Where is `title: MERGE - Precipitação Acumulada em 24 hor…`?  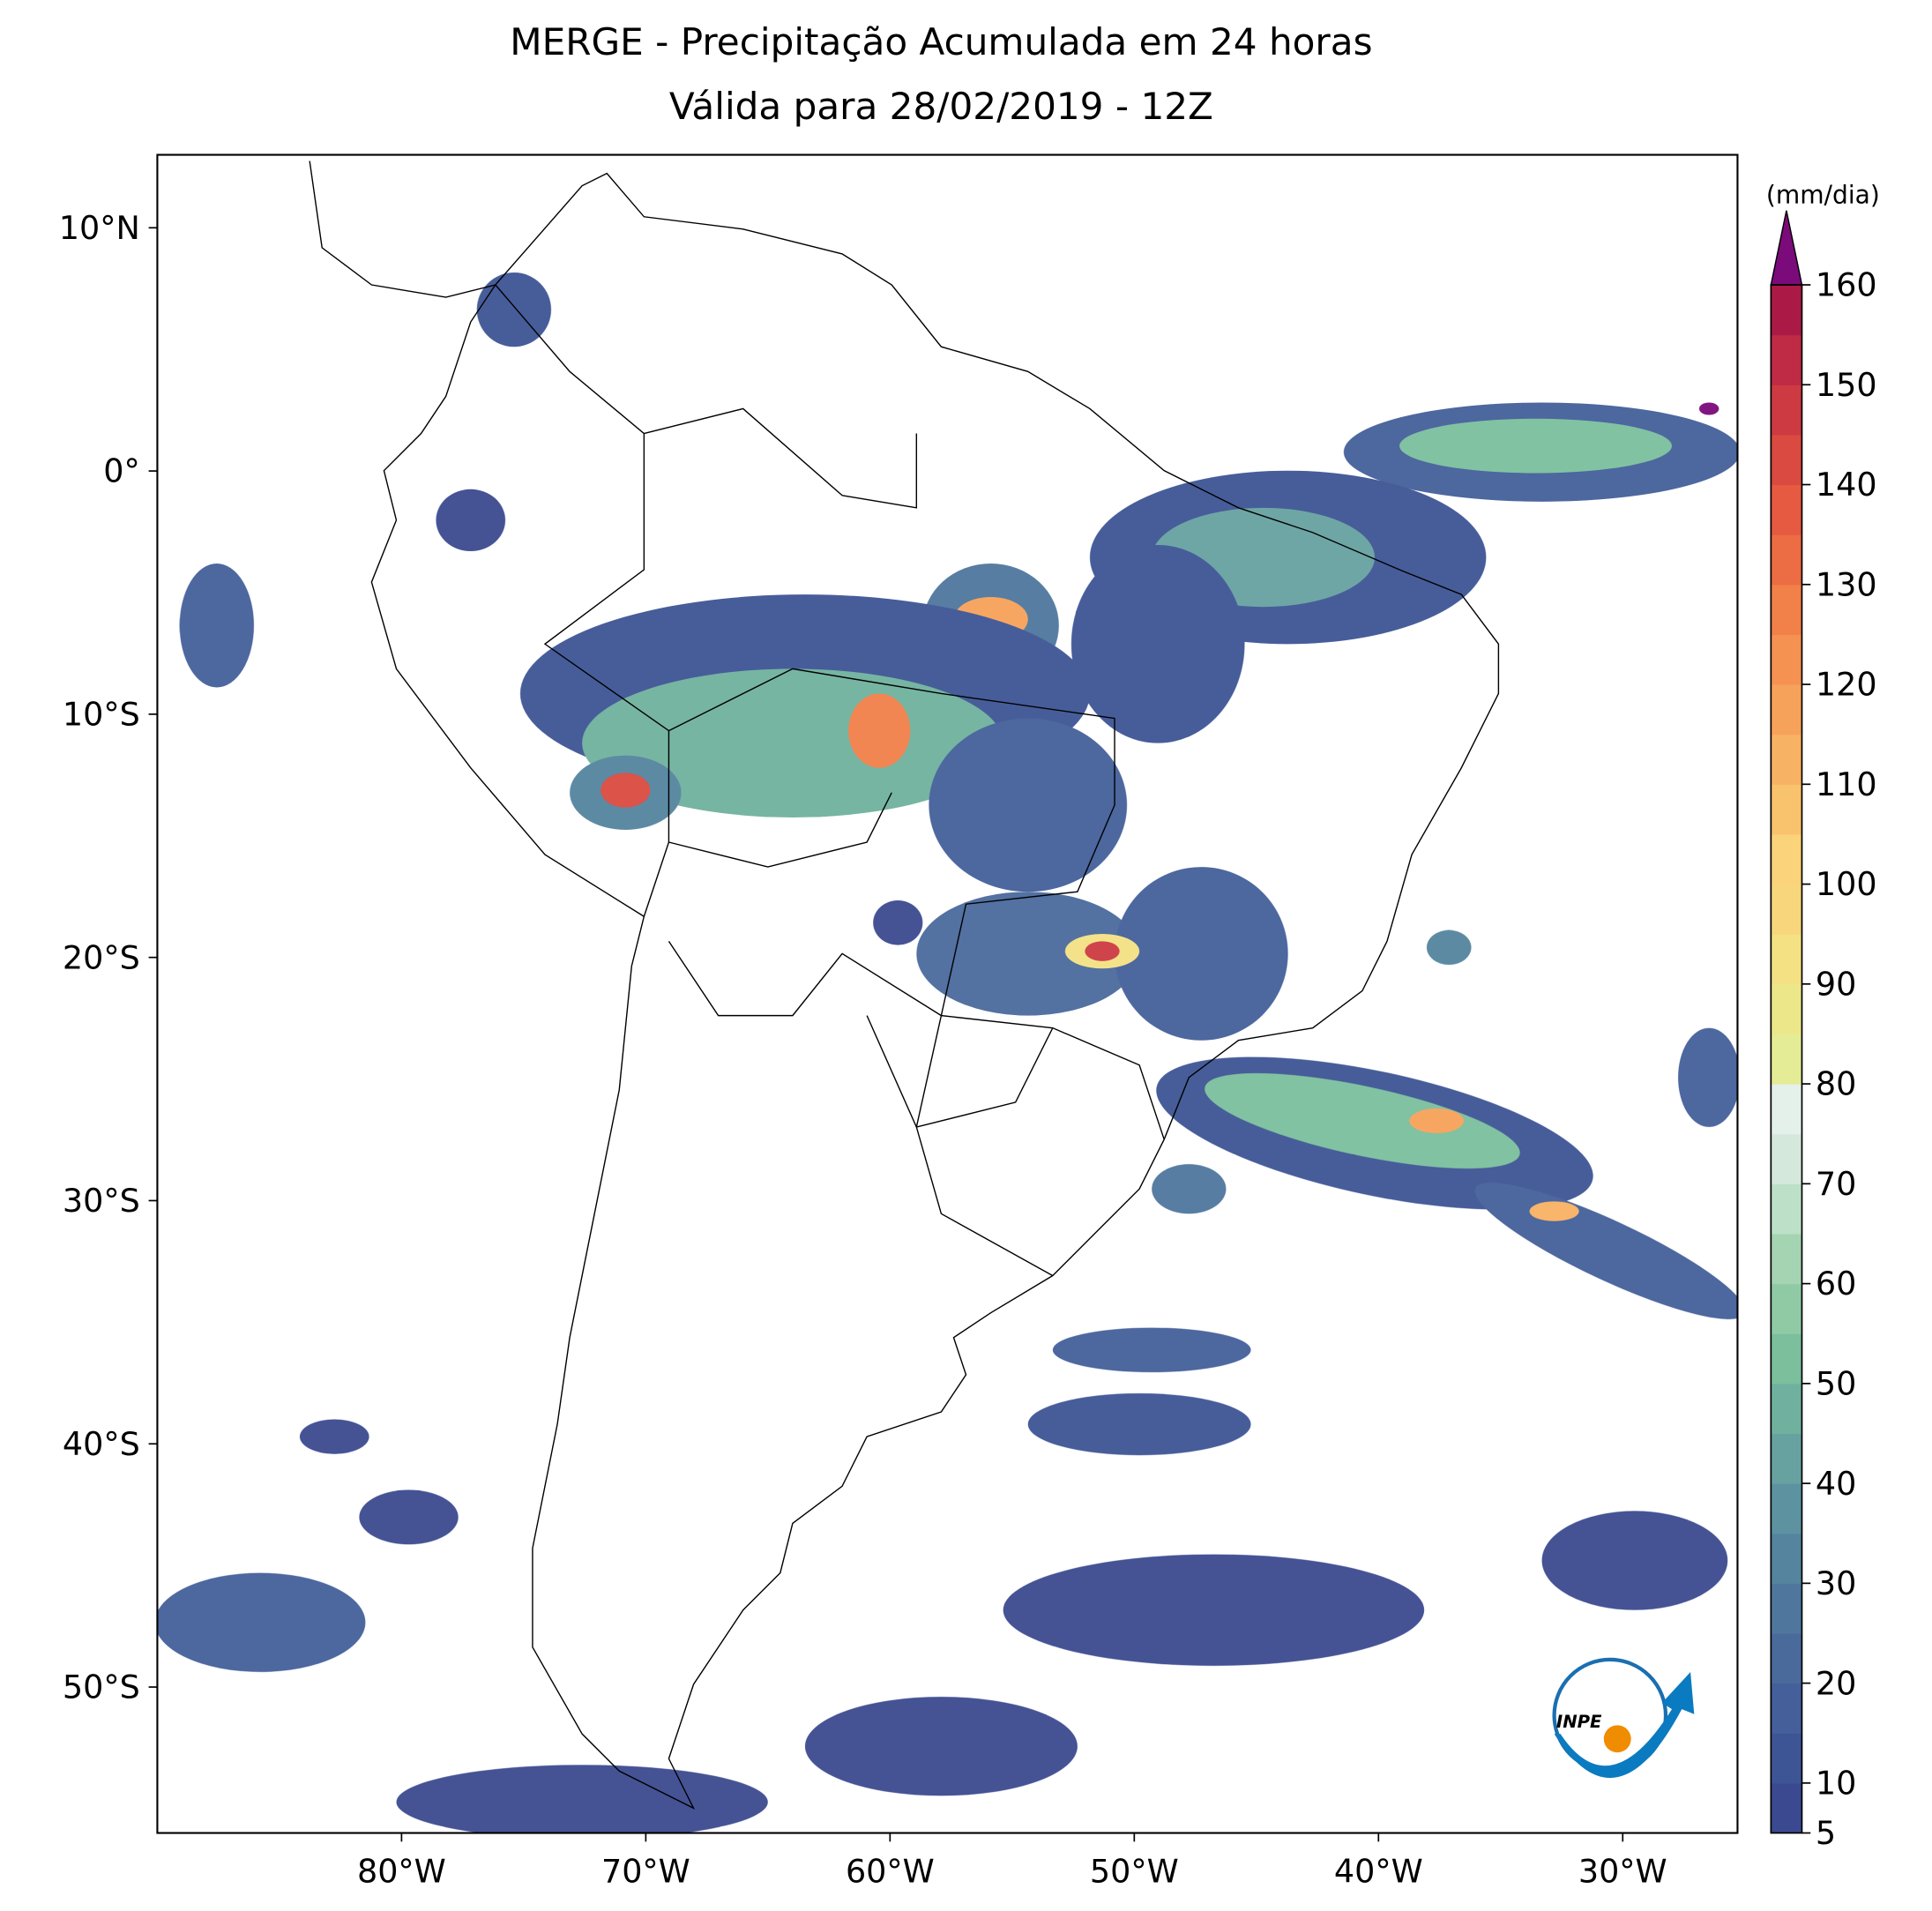
title: MERGE - Precipitação Acumulada em 24 hor… is located at coordinates (941, 42).